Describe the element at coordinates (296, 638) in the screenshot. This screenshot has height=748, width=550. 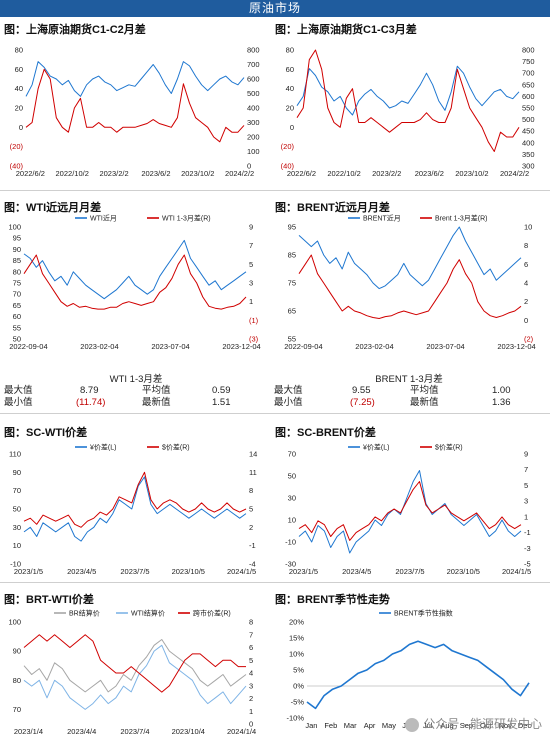
I see `y-left-tick-label: 15%` at that location.